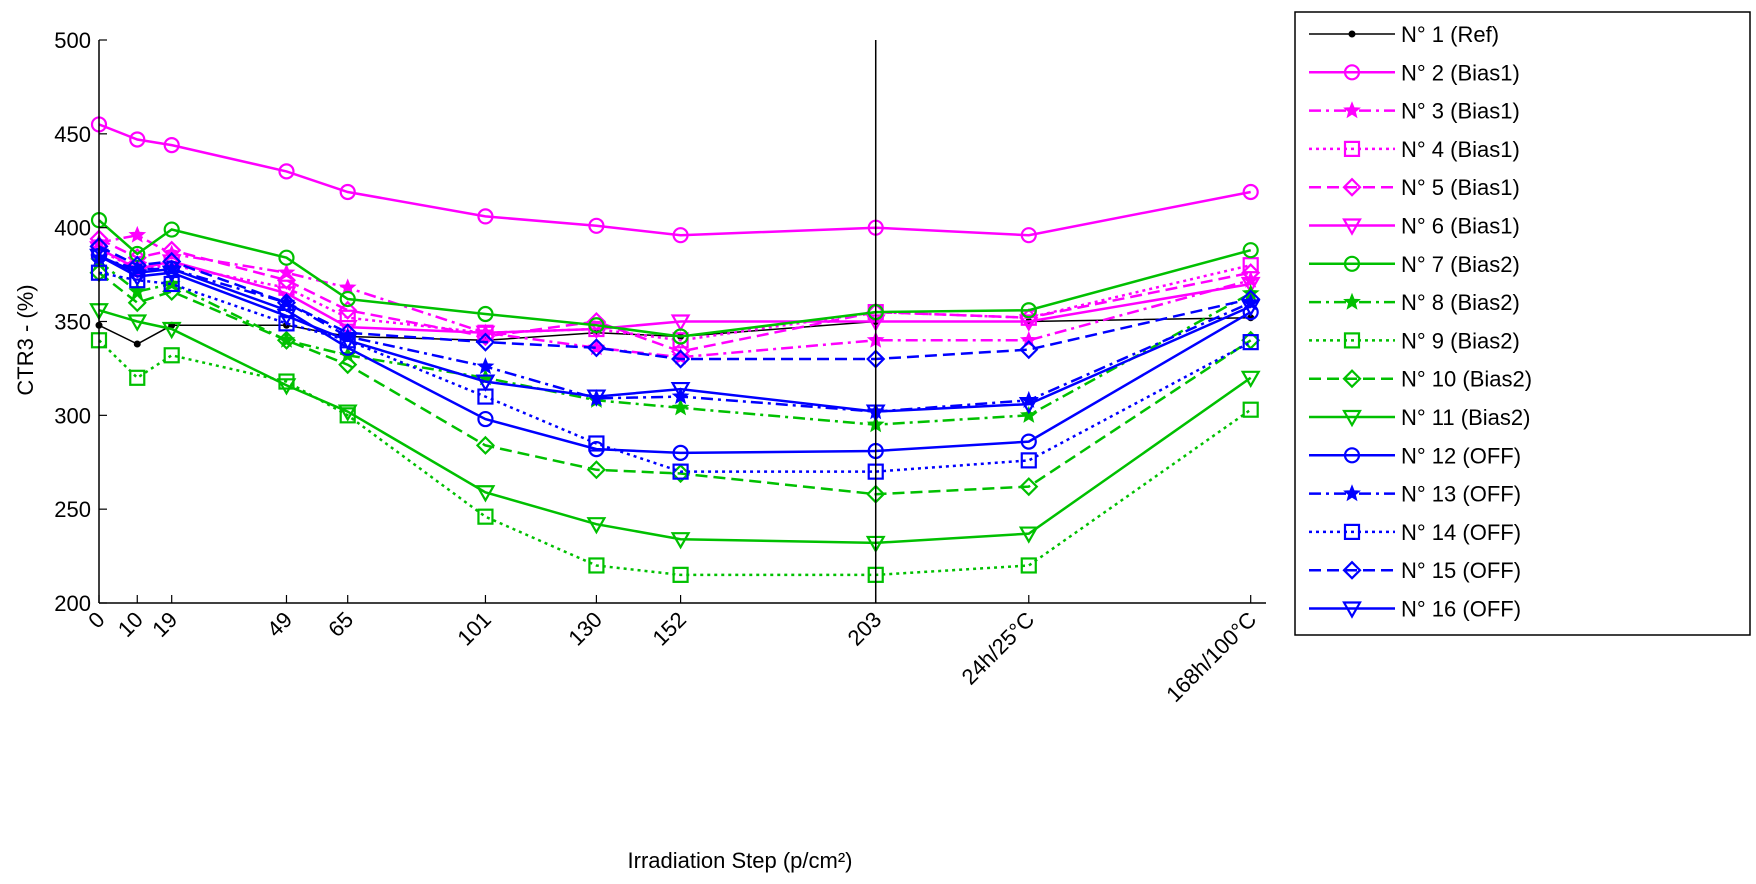  I want to click on legend-label: N° 4 (Bias1), so click(1460, 149).